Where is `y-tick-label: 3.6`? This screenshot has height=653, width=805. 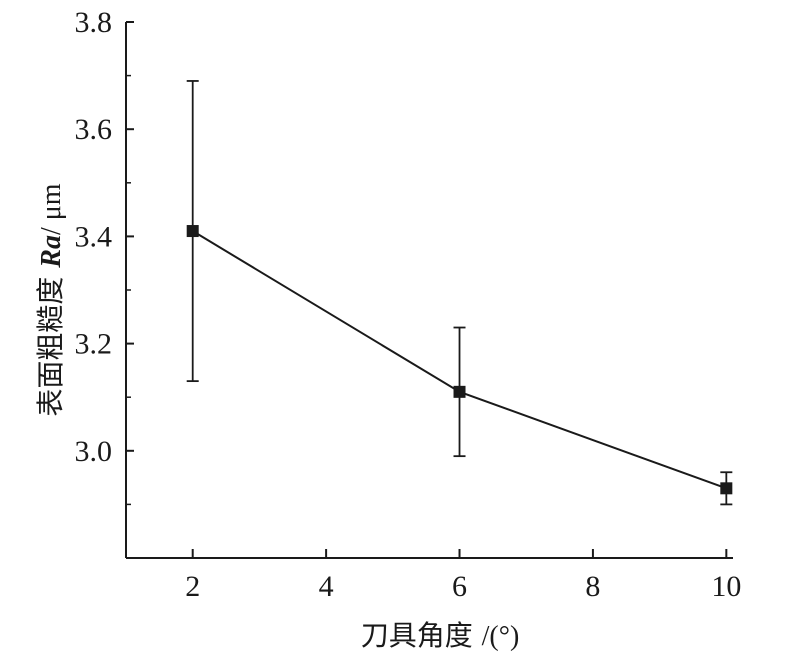 y-tick-label: 3.6 is located at coordinates (94, 129).